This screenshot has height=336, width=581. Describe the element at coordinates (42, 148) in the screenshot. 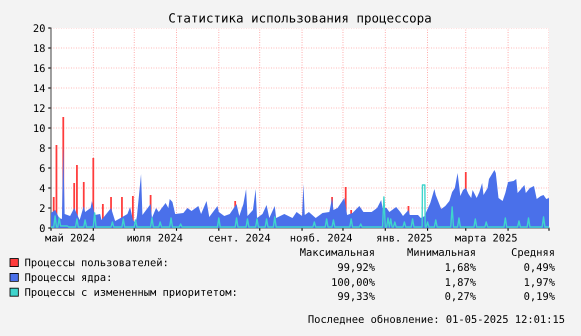

I see `y-tick-label: 8` at that location.